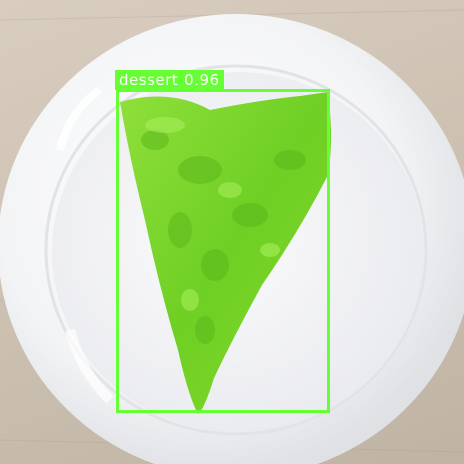  Describe the element at coordinates (202, 80) in the screenshot. I see `detection-confidence: 0.96` at that location.